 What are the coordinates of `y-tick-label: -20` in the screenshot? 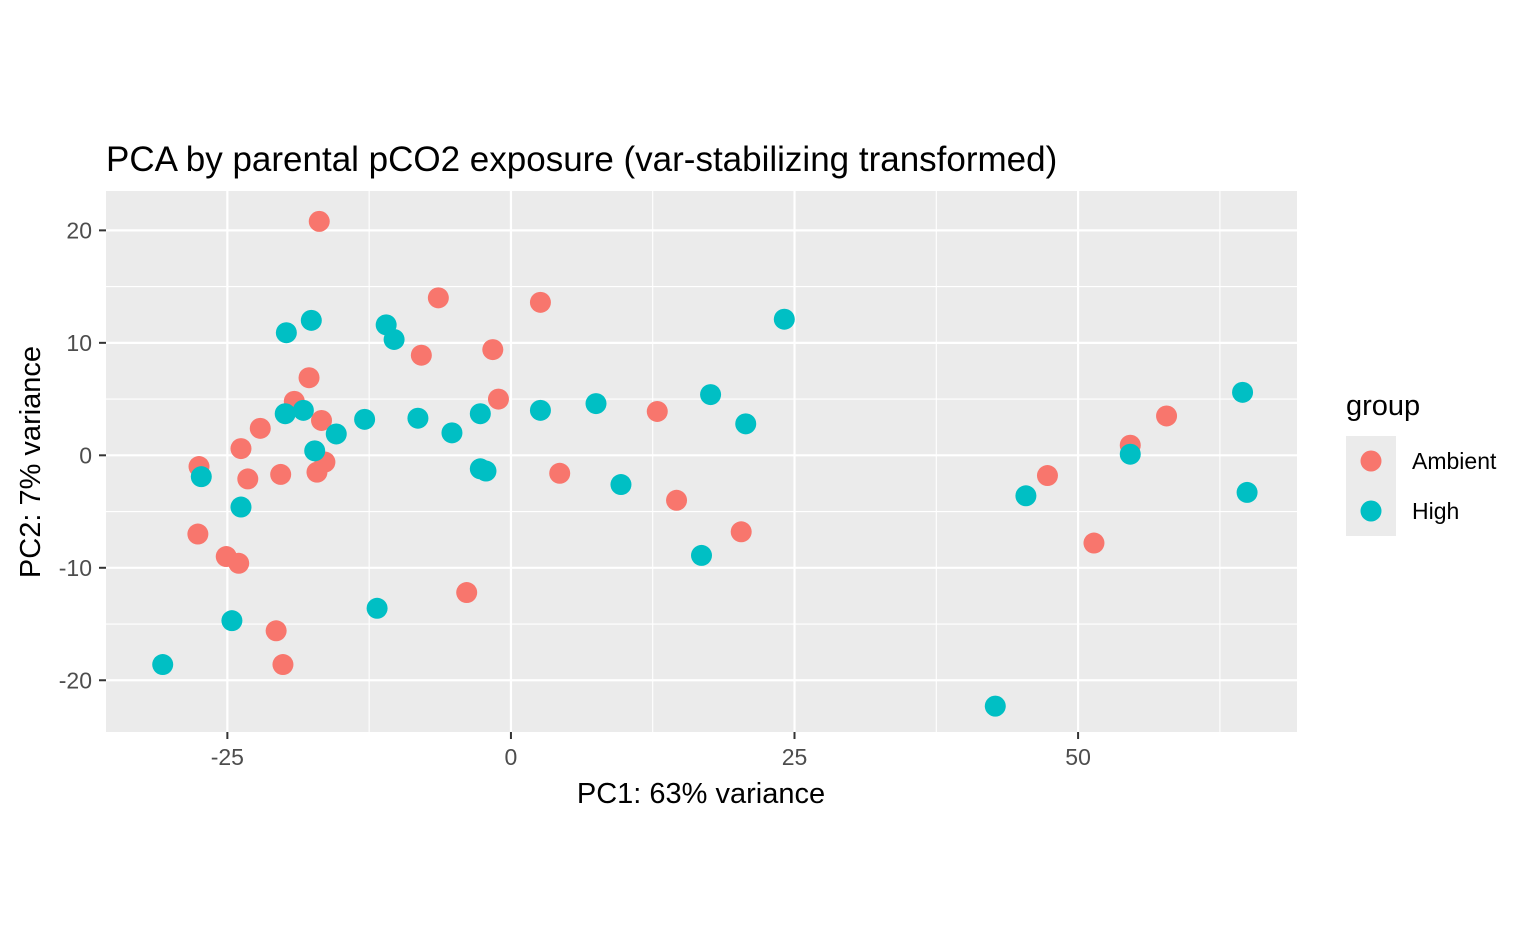 It's located at (75, 680).